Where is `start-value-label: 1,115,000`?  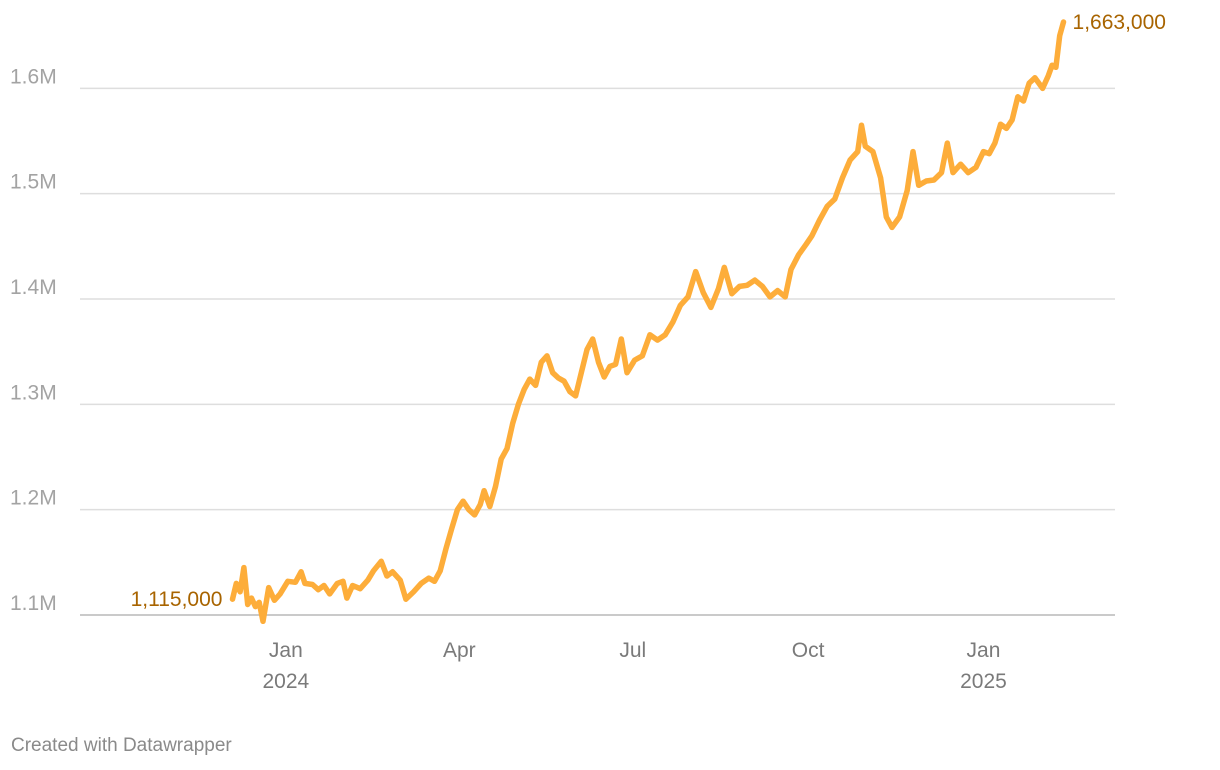 start-value-label: 1,115,000 is located at coordinates (177, 599).